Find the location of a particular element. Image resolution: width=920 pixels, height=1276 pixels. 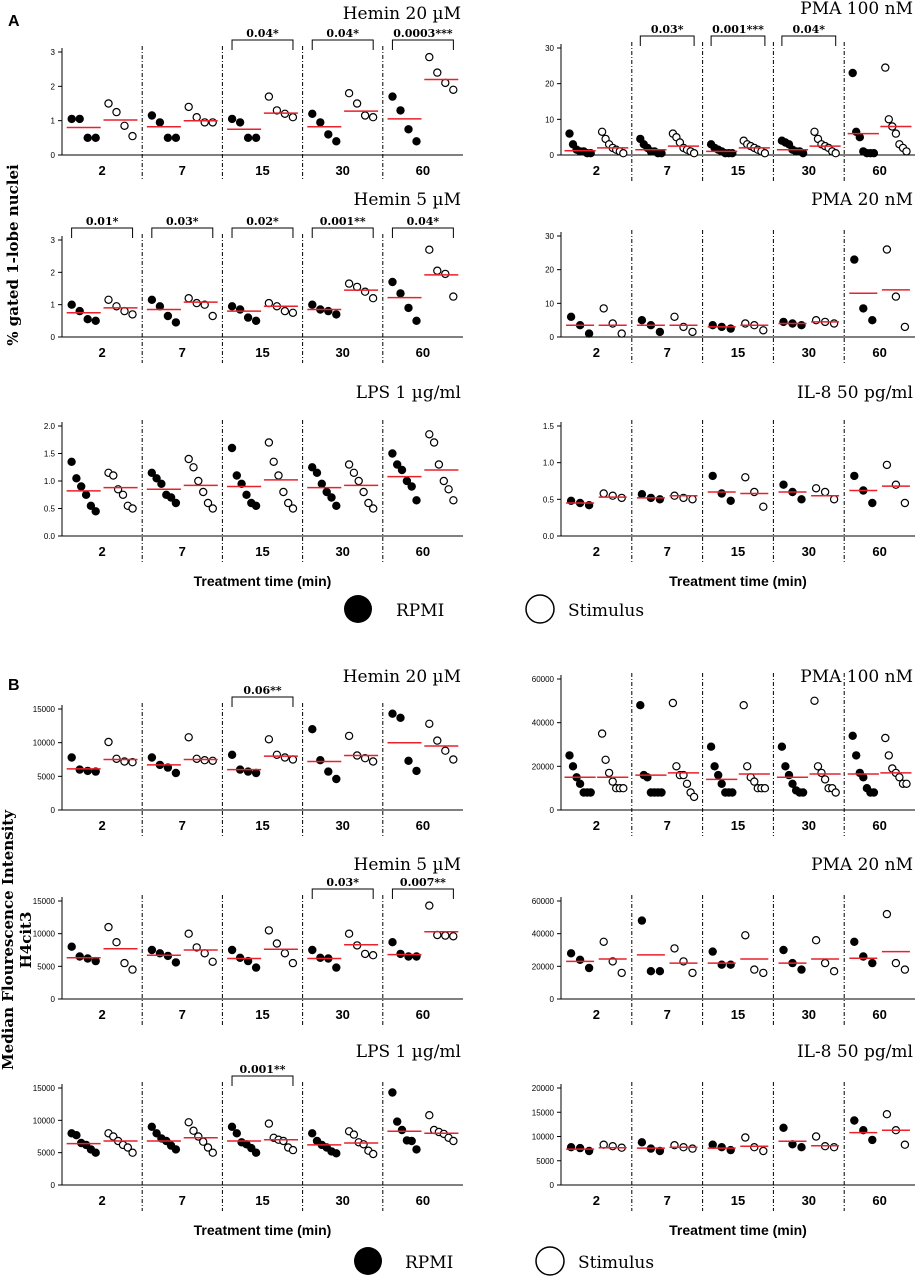

y-tick-label: 0.5 is located at coordinates (549, 499).